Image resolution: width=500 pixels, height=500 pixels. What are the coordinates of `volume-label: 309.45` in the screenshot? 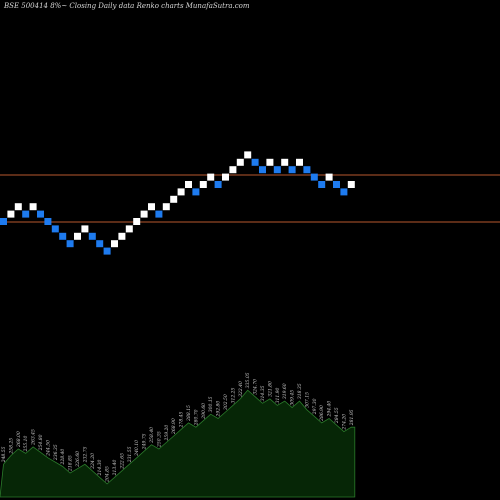 It's located at (293, 398).